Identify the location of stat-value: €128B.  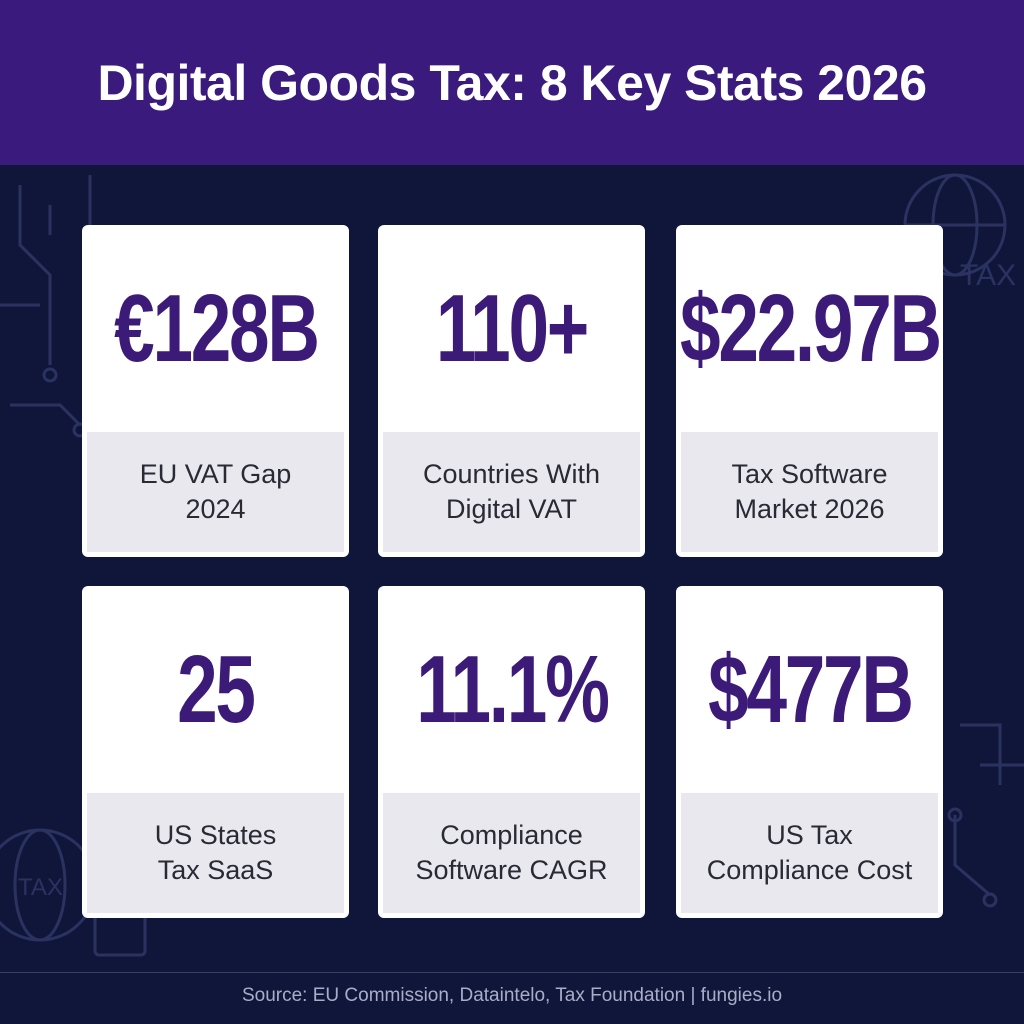
(216, 328).